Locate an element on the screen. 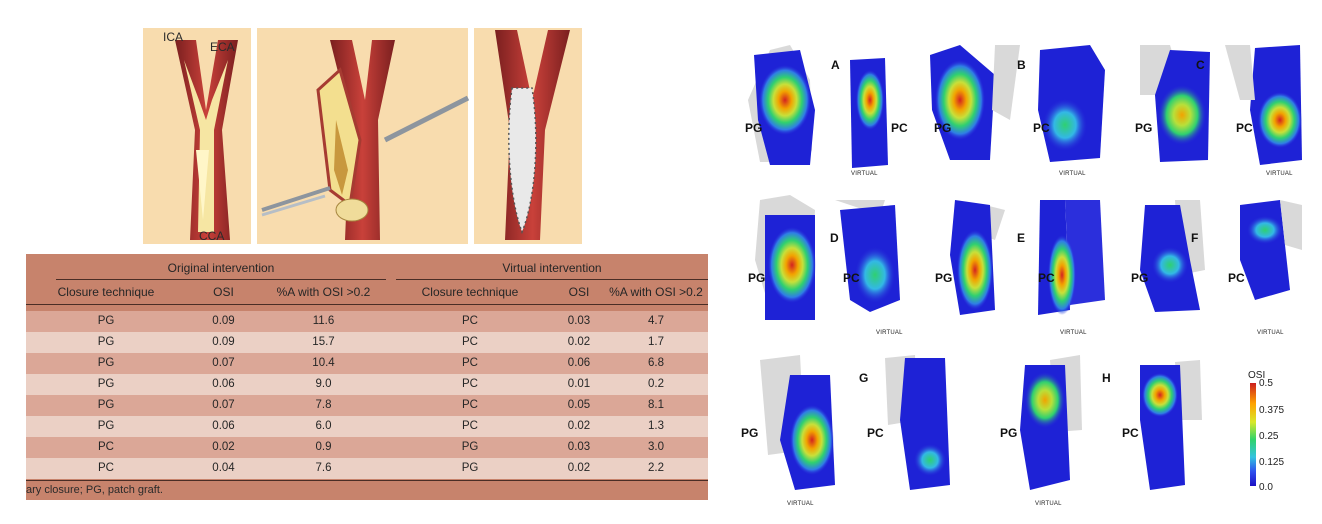 The height and width of the screenshot is (524, 1322). col-header-technique-virt: Closure technique is located at coordinates (470, 292).